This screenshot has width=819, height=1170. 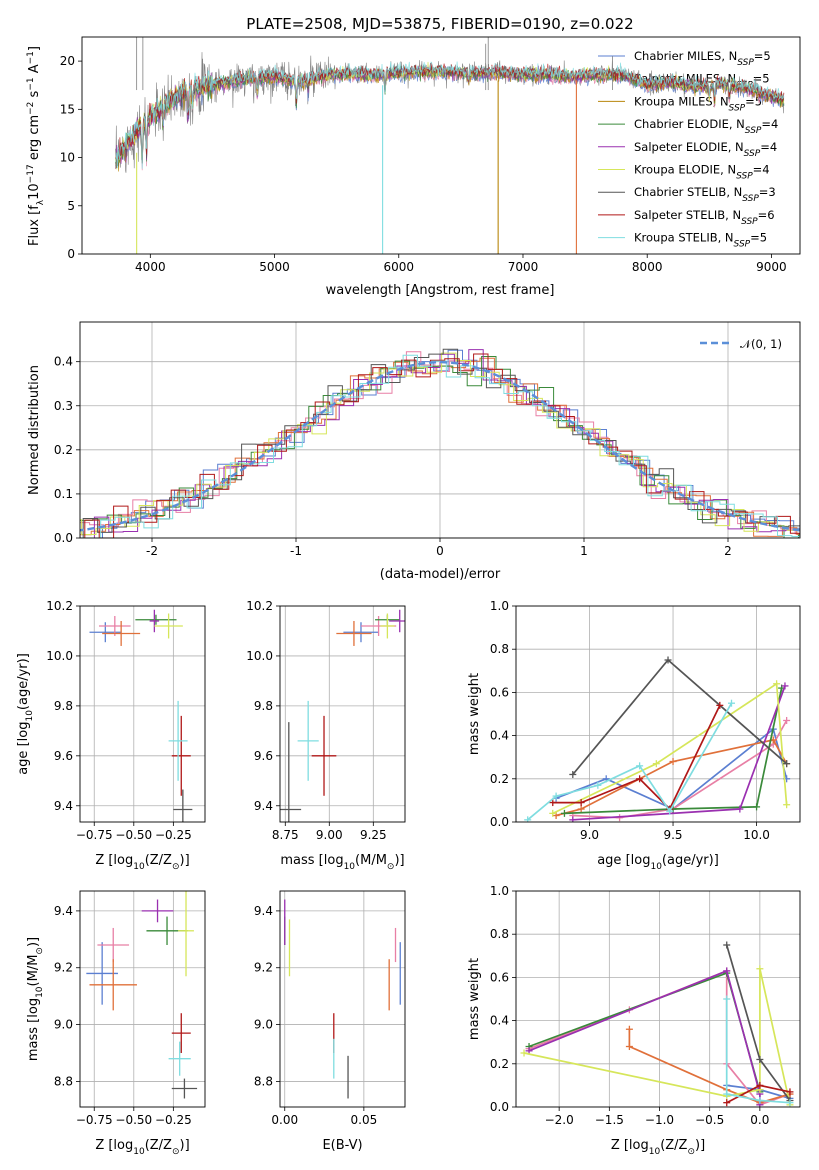 I want to click on y-axis-label: Flux [fλ10−17 erg cm−2 s−1 A−1], so click(x=36, y=146).